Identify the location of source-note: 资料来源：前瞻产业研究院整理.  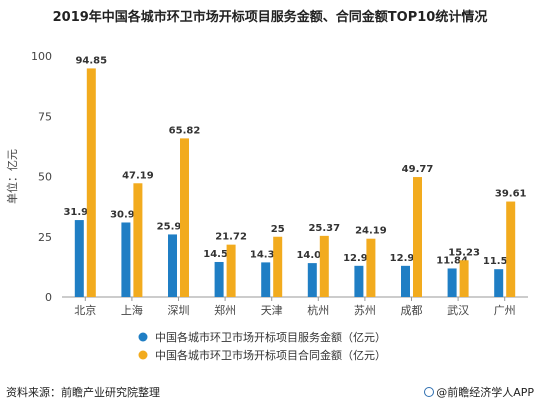
(83, 392).